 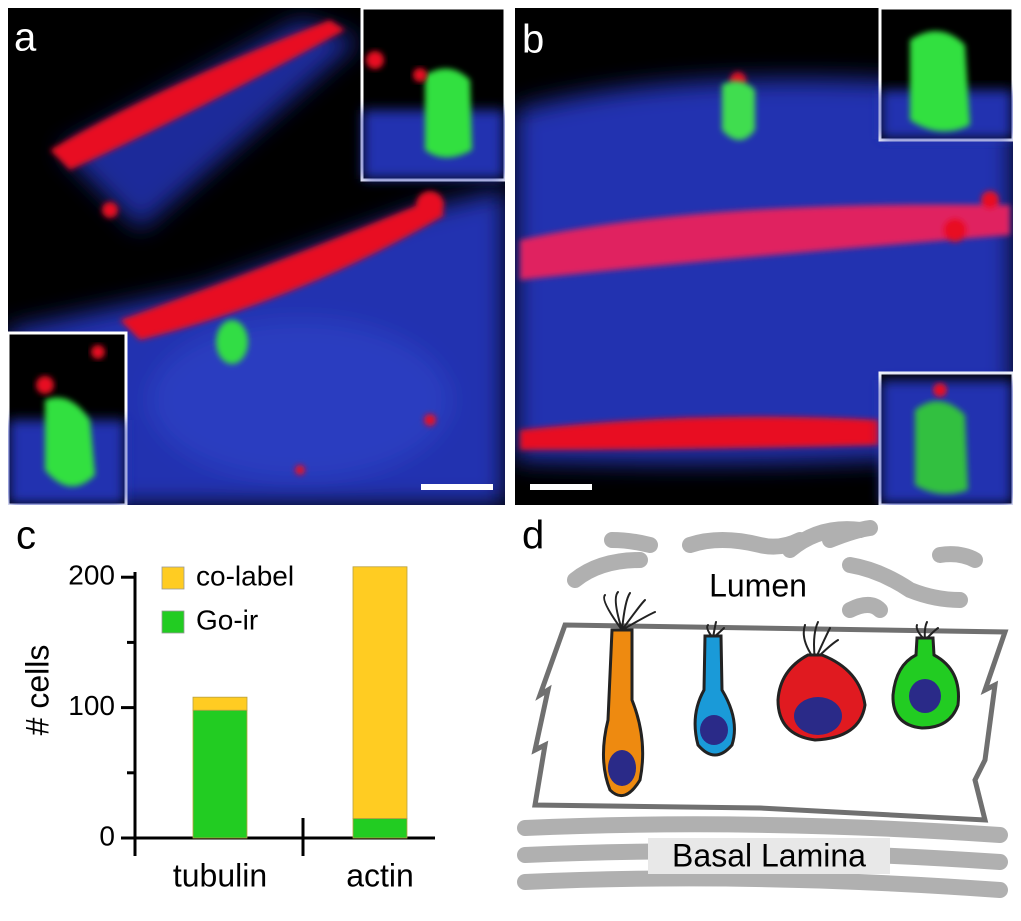 I want to click on basal-lamina-label: Basal Lamina, so click(x=769, y=855).